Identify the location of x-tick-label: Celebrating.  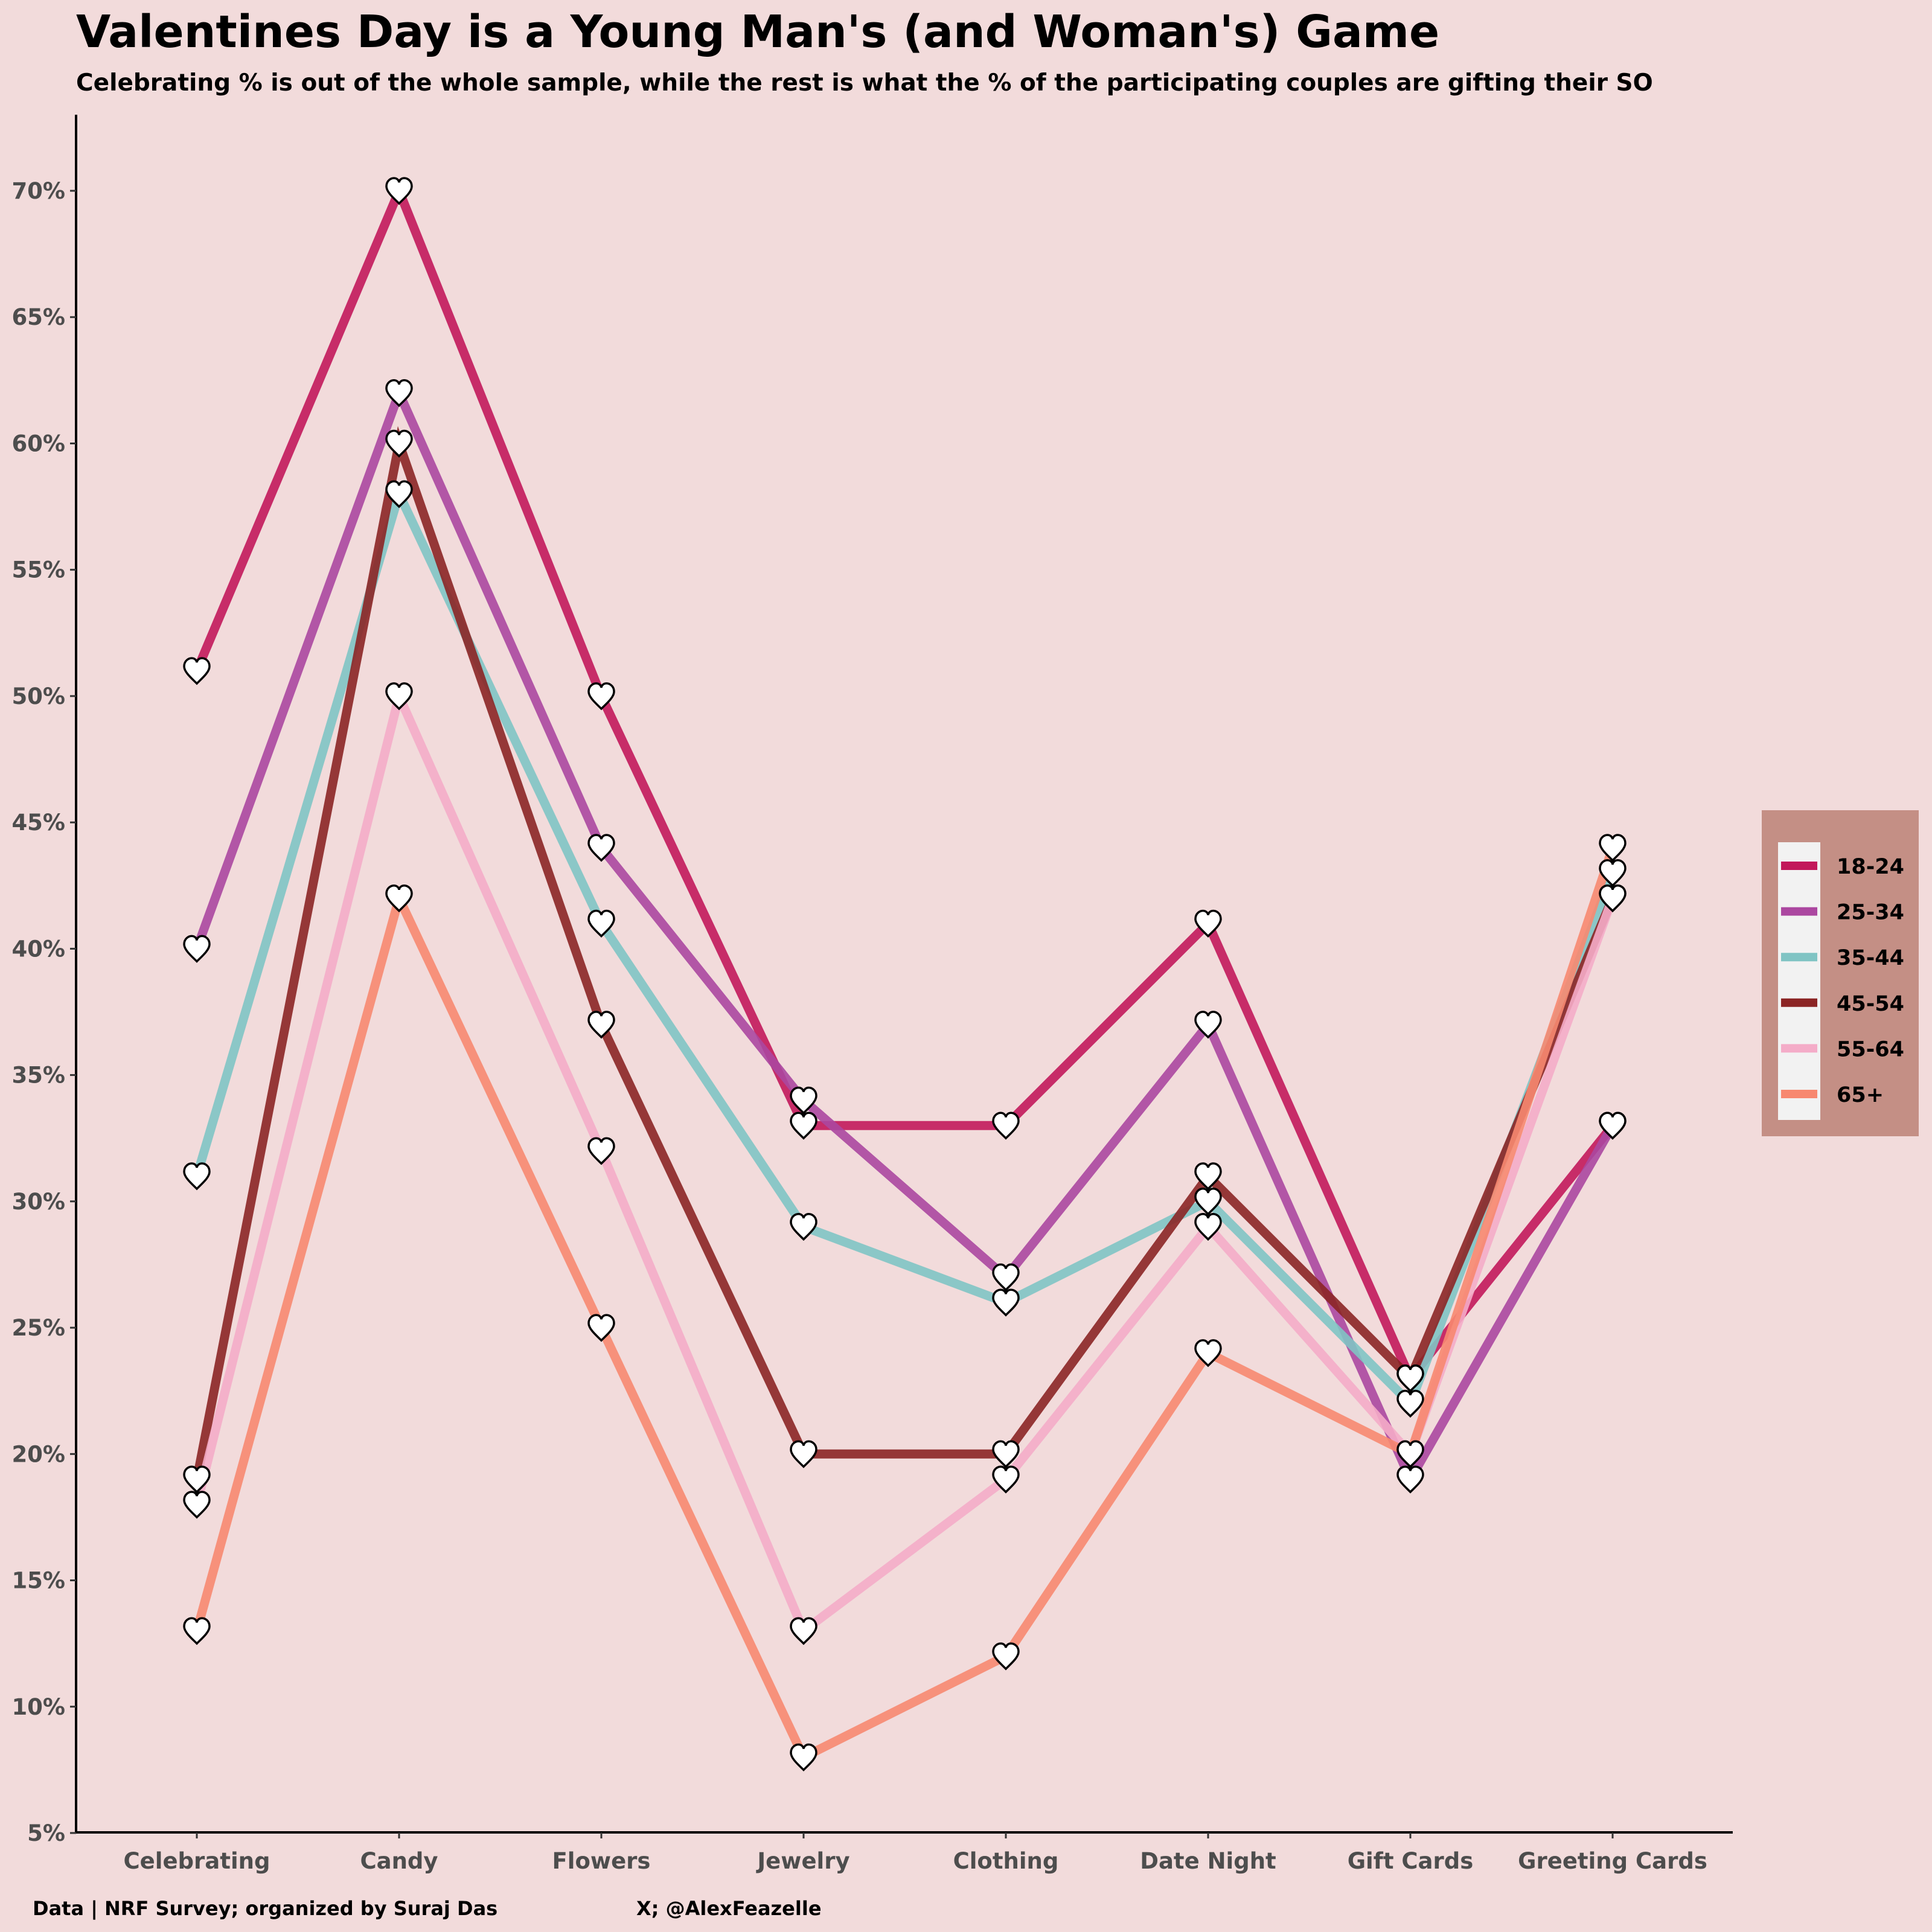
(197, 1861).